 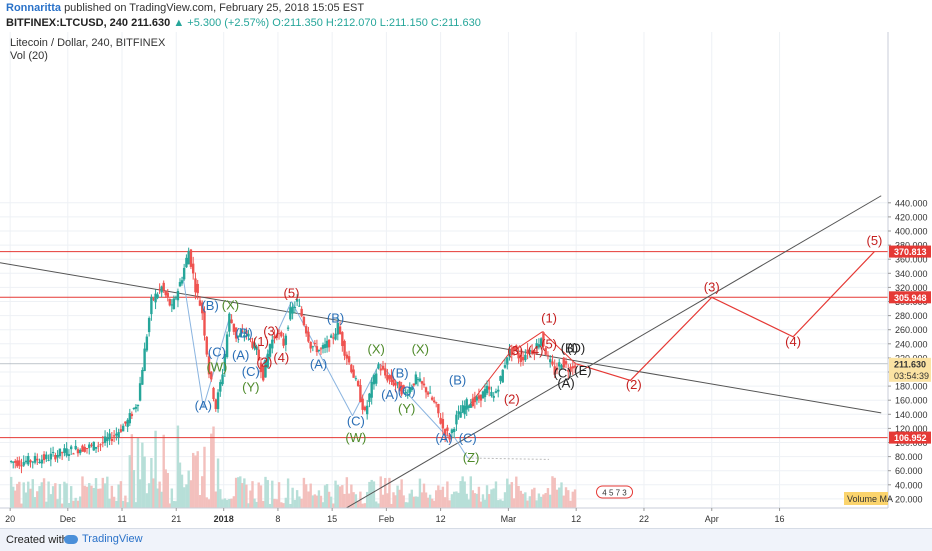 What do you see at coordinates (389, 394) in the screenshot?
I see `wave-label: (A)` at bounding box center [389, 394].